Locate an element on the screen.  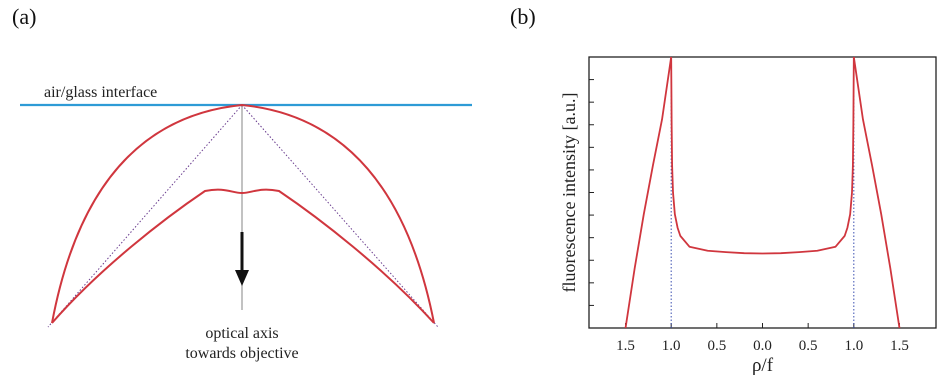
inner-emission-curve is located at coordinates (243, 256).